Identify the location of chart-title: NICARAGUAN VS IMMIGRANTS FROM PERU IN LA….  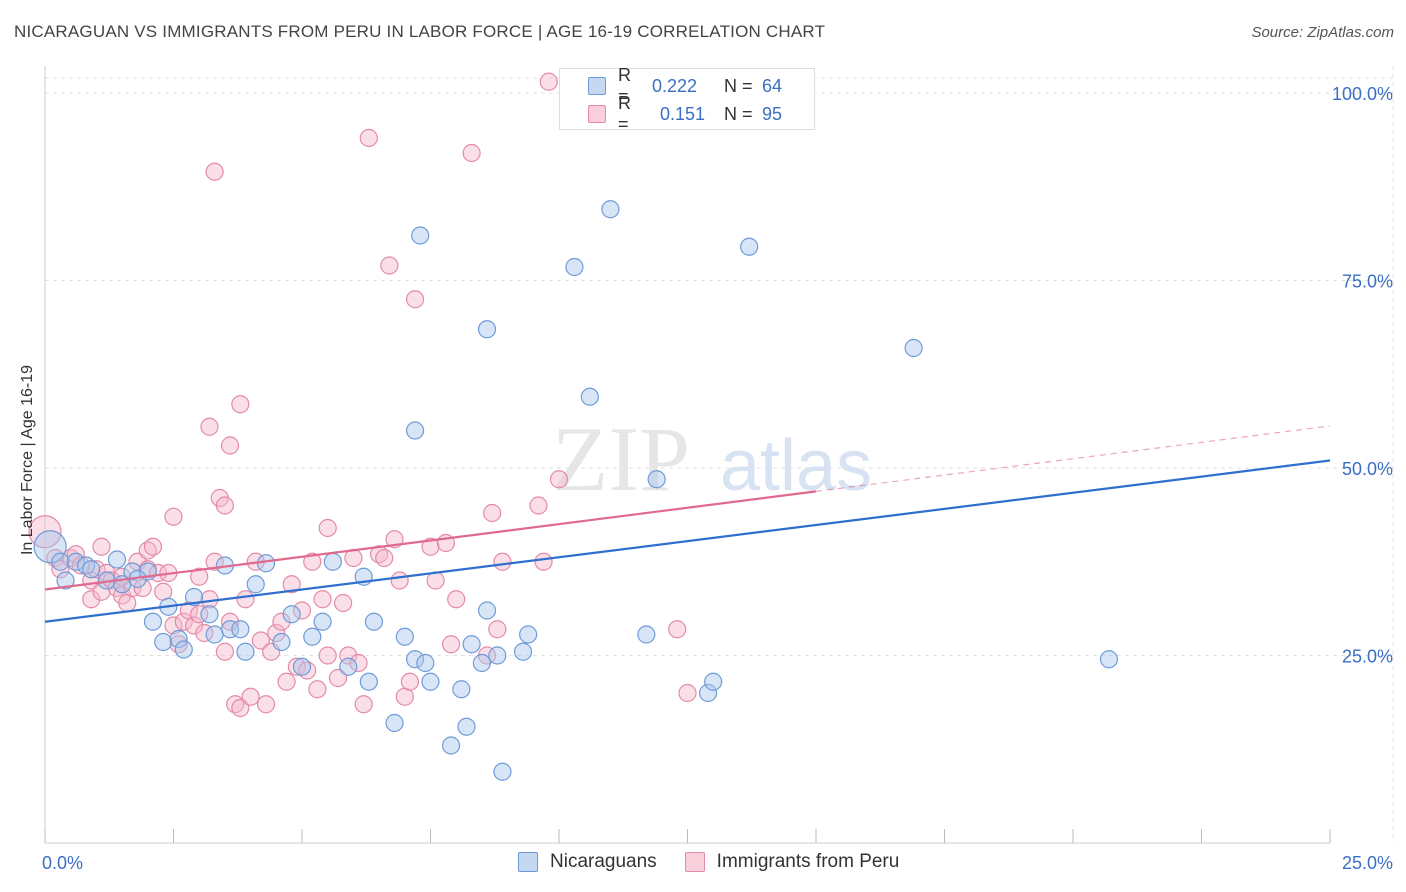
(420, 31).